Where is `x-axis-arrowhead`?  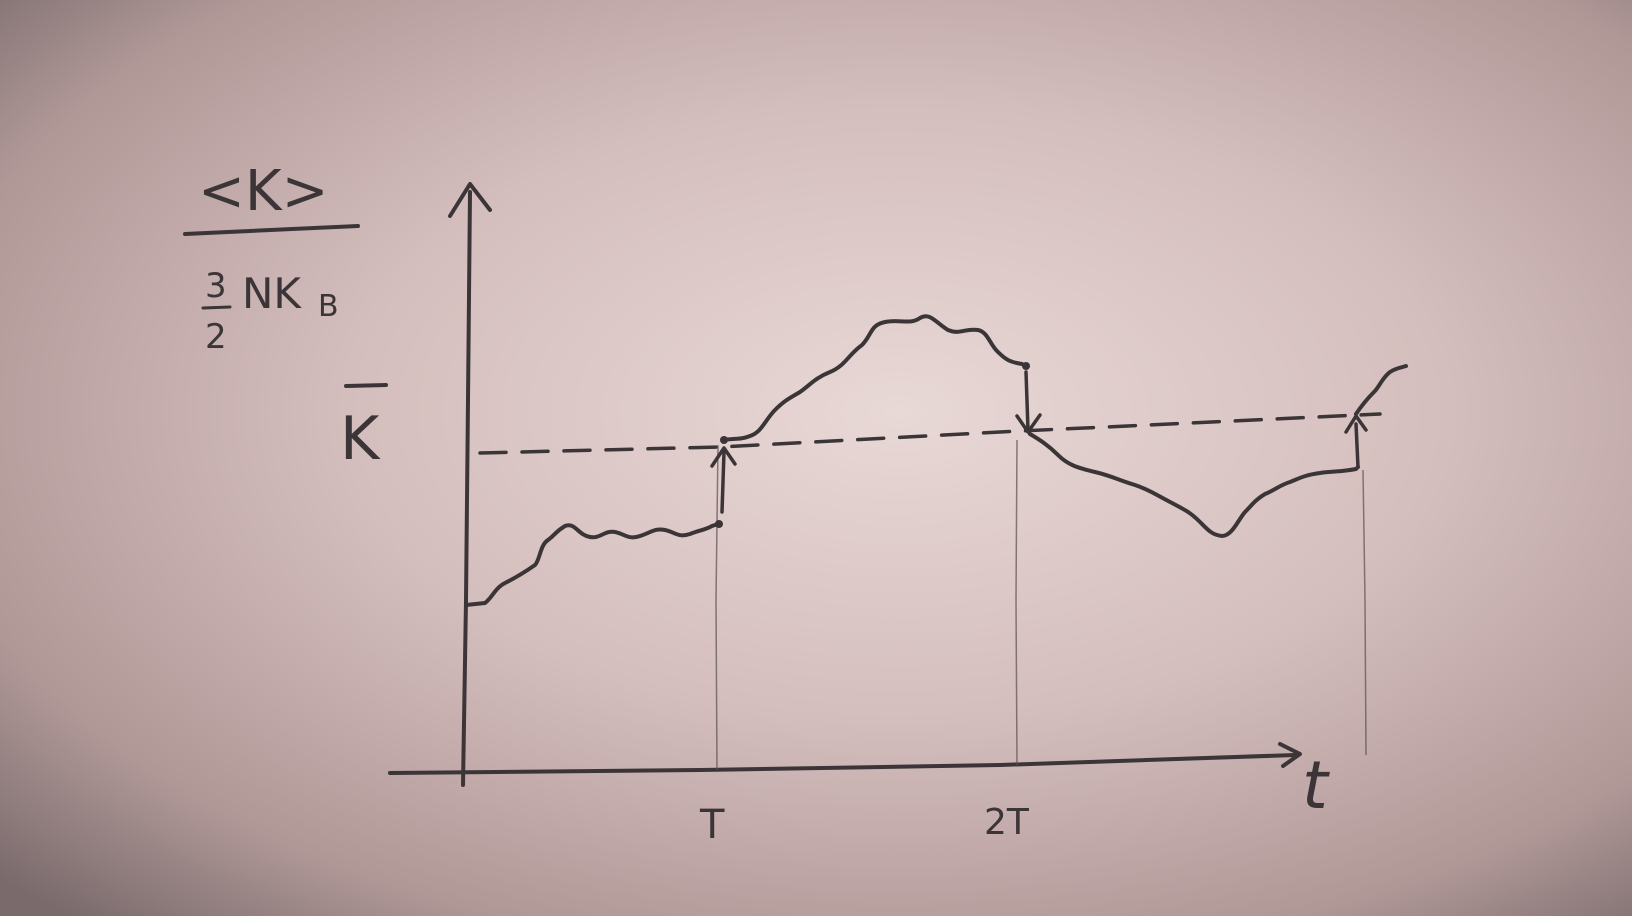 x-axis-arrowhead is located at coordinates (1290, 755).